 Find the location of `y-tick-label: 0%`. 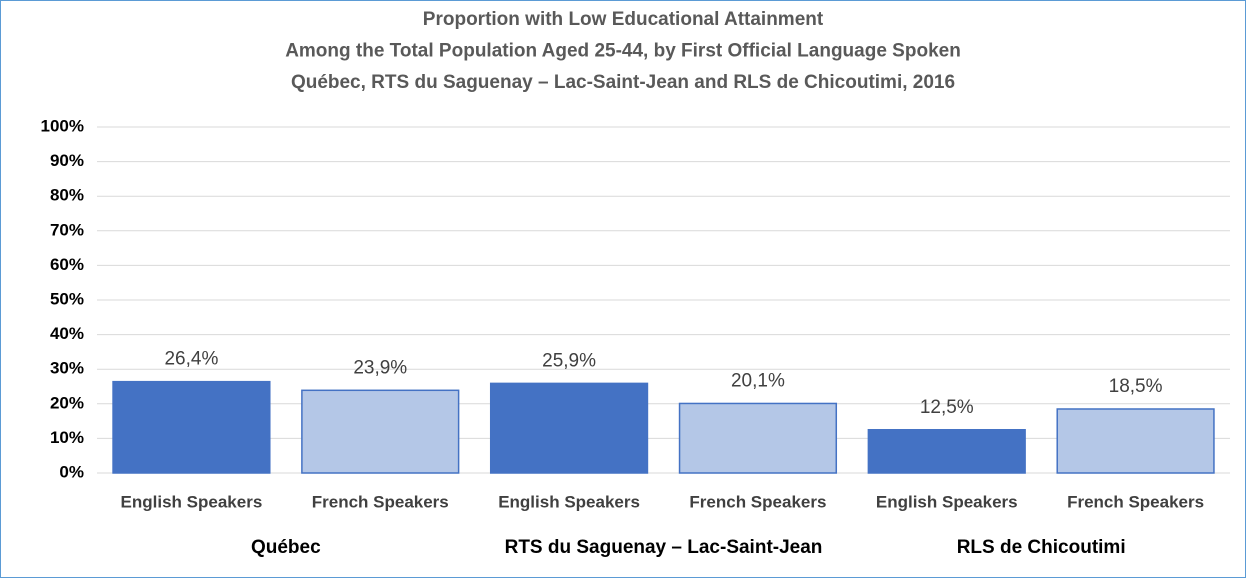

y-tick-label: 0% is located at coordinates (71, 471).